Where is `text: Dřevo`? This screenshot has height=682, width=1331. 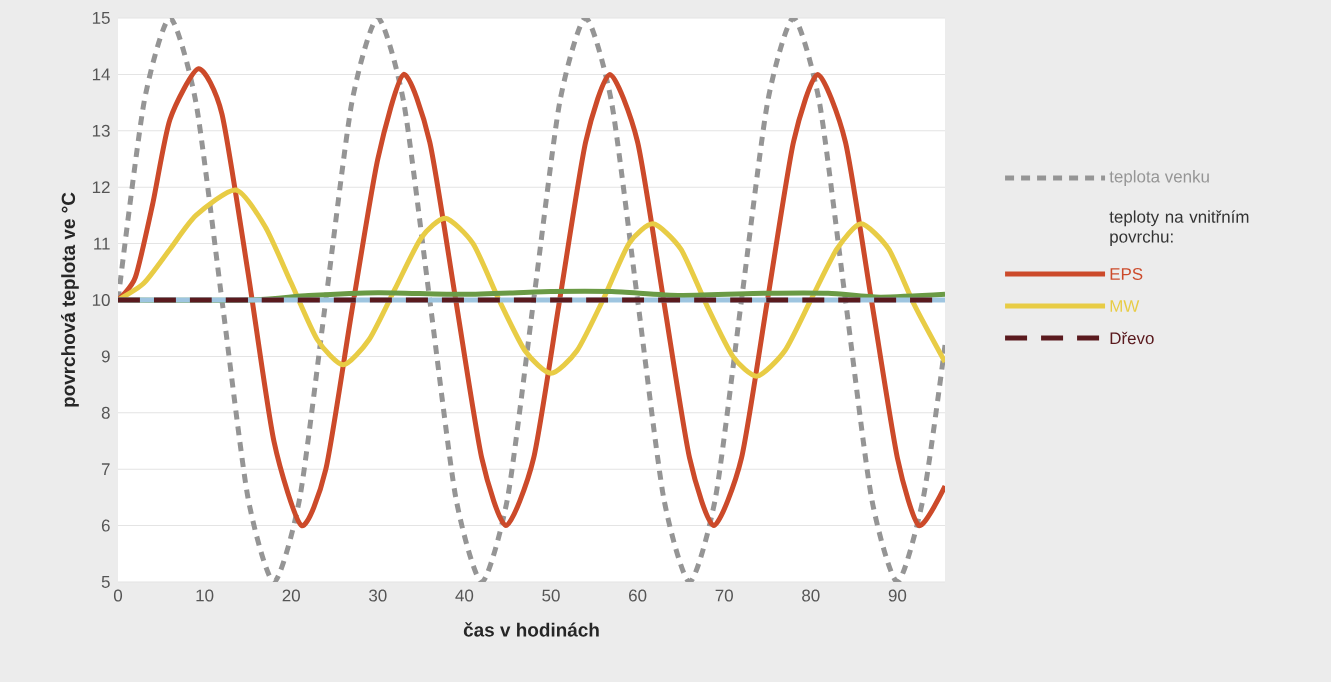 text: Dřevo is located at coordinates (1132, 338).